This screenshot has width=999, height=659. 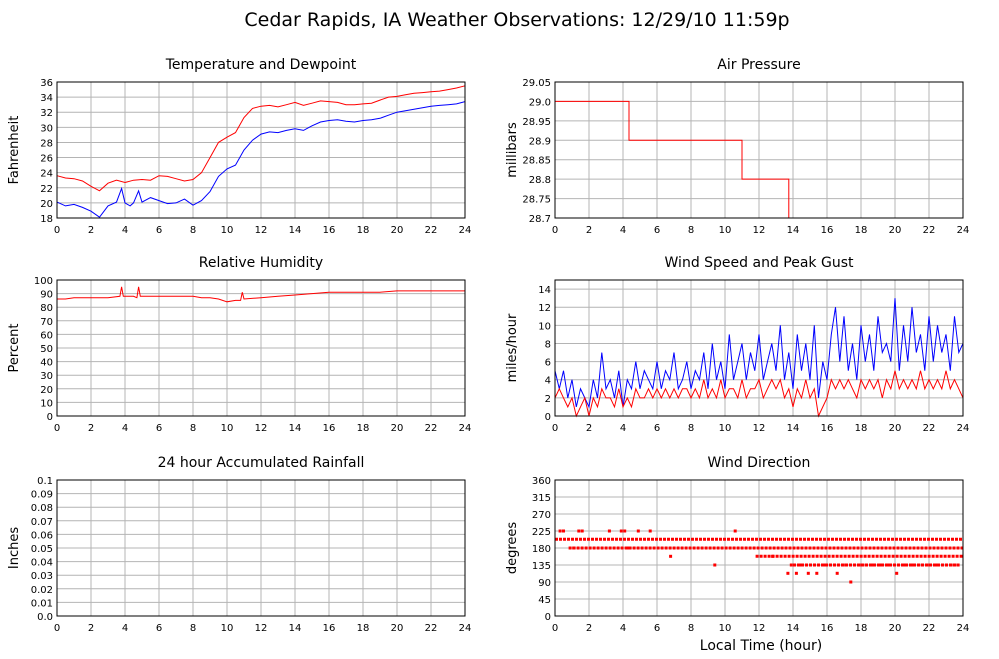 What do you see at coordinates (45, 617) in the screenshot?
I see `rain-y-tick-label: 0.0` at bounding box center [45, 617].